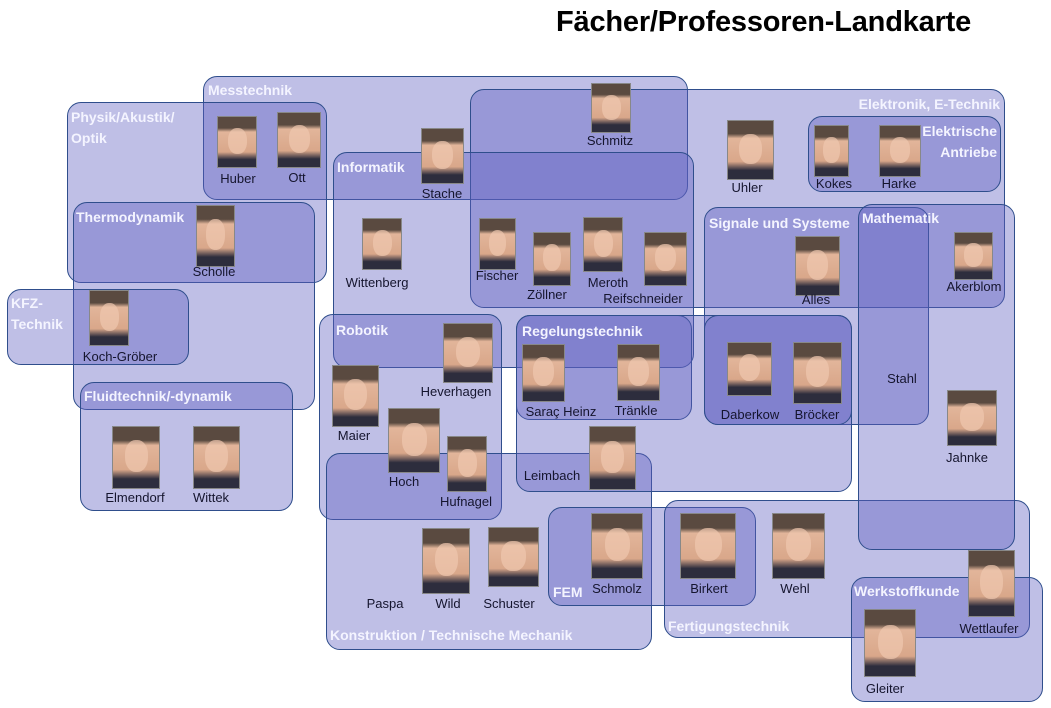 The image size is (1051, 708). I want to click on professor-name: Koch-Gröber, so click(120, 356).